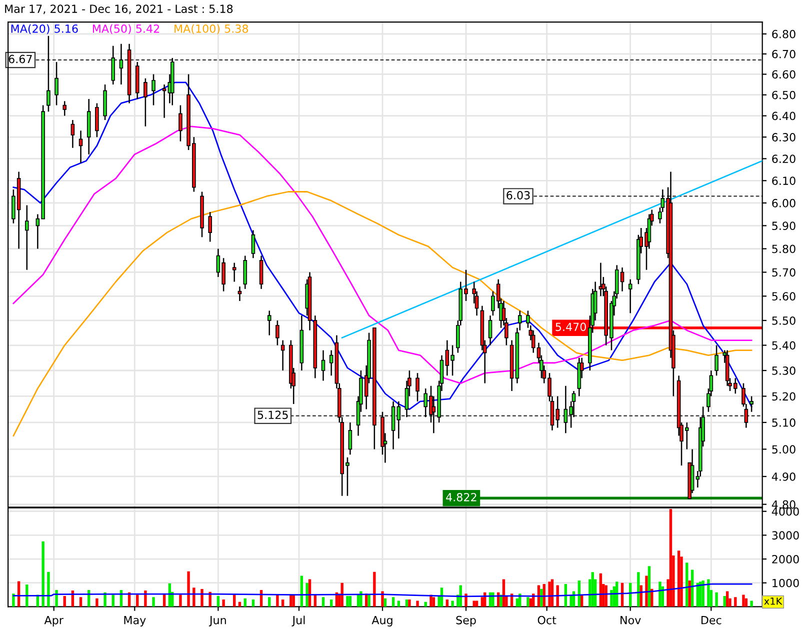  What do you see at coordinates (382, 621) in the screenshot?
I see `x-tick-label: Aug` at bounding box center [382, 621].